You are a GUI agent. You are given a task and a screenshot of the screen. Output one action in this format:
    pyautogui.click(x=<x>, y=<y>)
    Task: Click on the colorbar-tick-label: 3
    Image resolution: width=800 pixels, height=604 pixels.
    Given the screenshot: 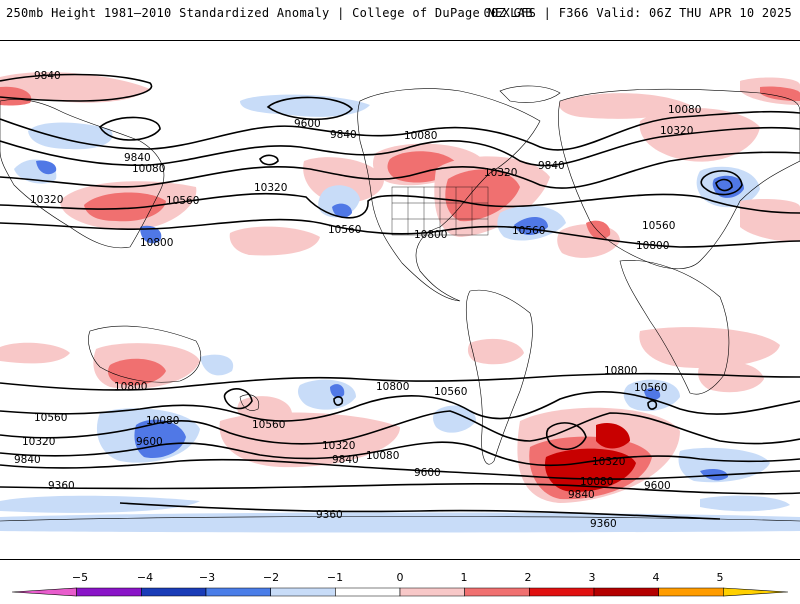 What is the action you would take?
    pyautogui.click(x=592, y=577)
    